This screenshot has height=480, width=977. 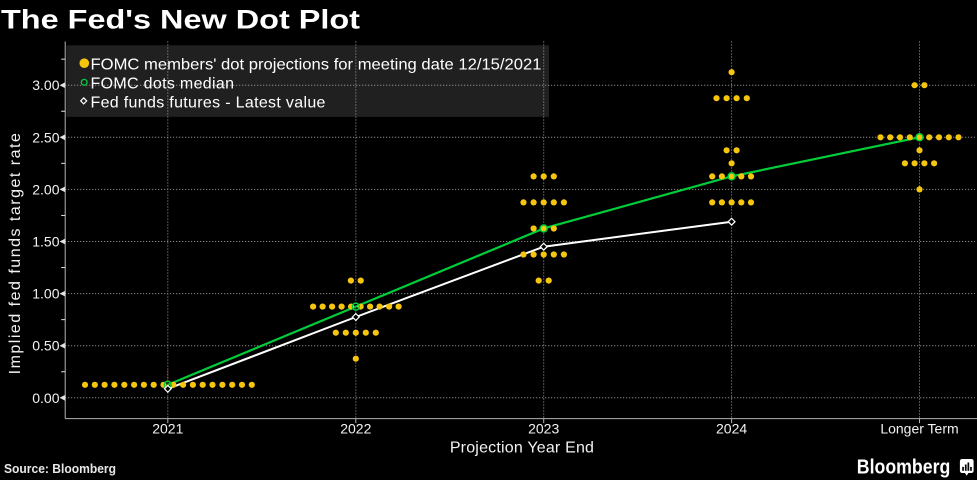 What do you see at coordinates (904, 467) in the screenshot?
I see `svg-text: Bloomberg` at bounding box center [904, 467].